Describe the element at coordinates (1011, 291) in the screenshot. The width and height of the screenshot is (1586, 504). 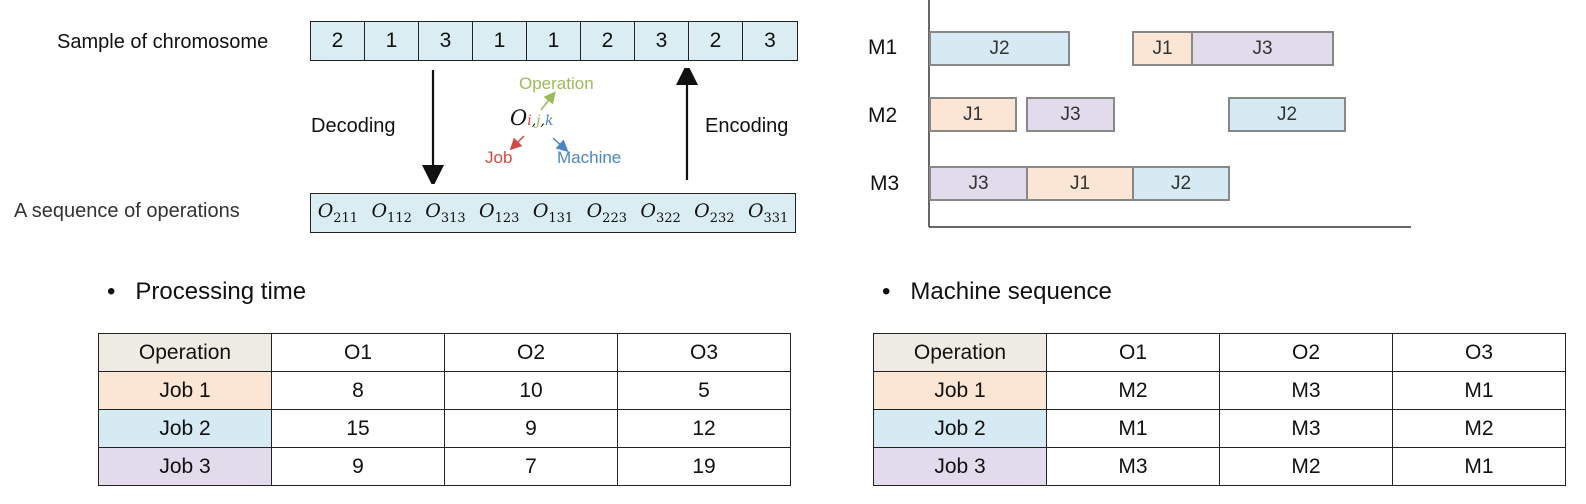
I see `machine-sequence-title-text: Machine sequence` at that location.